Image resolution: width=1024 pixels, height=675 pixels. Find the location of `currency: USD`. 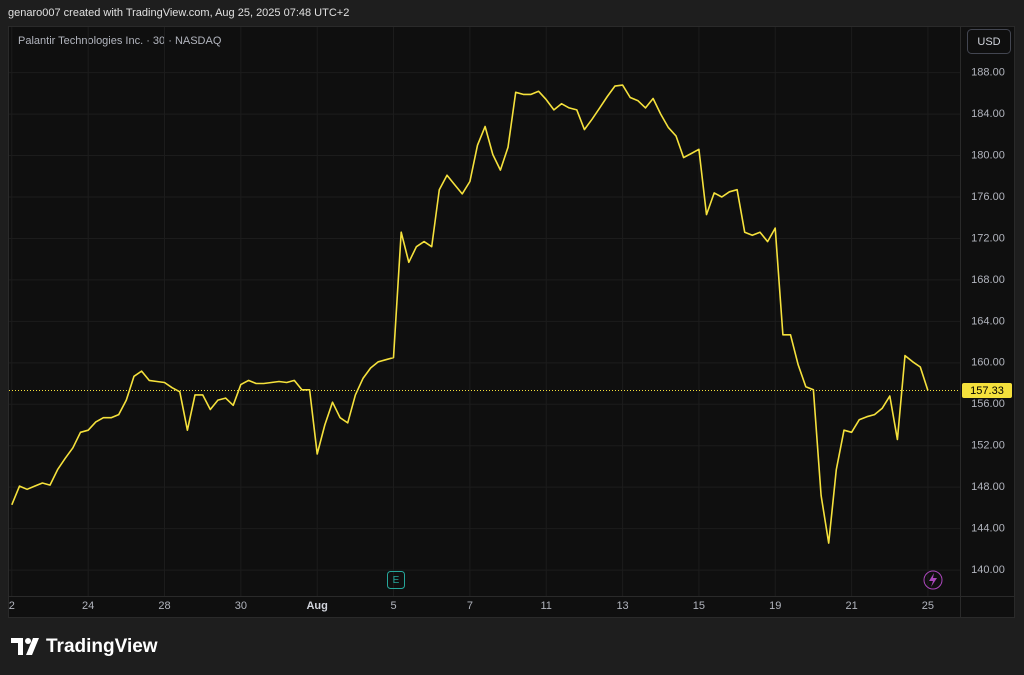

currency: USD is located at coordinates (988, 42).